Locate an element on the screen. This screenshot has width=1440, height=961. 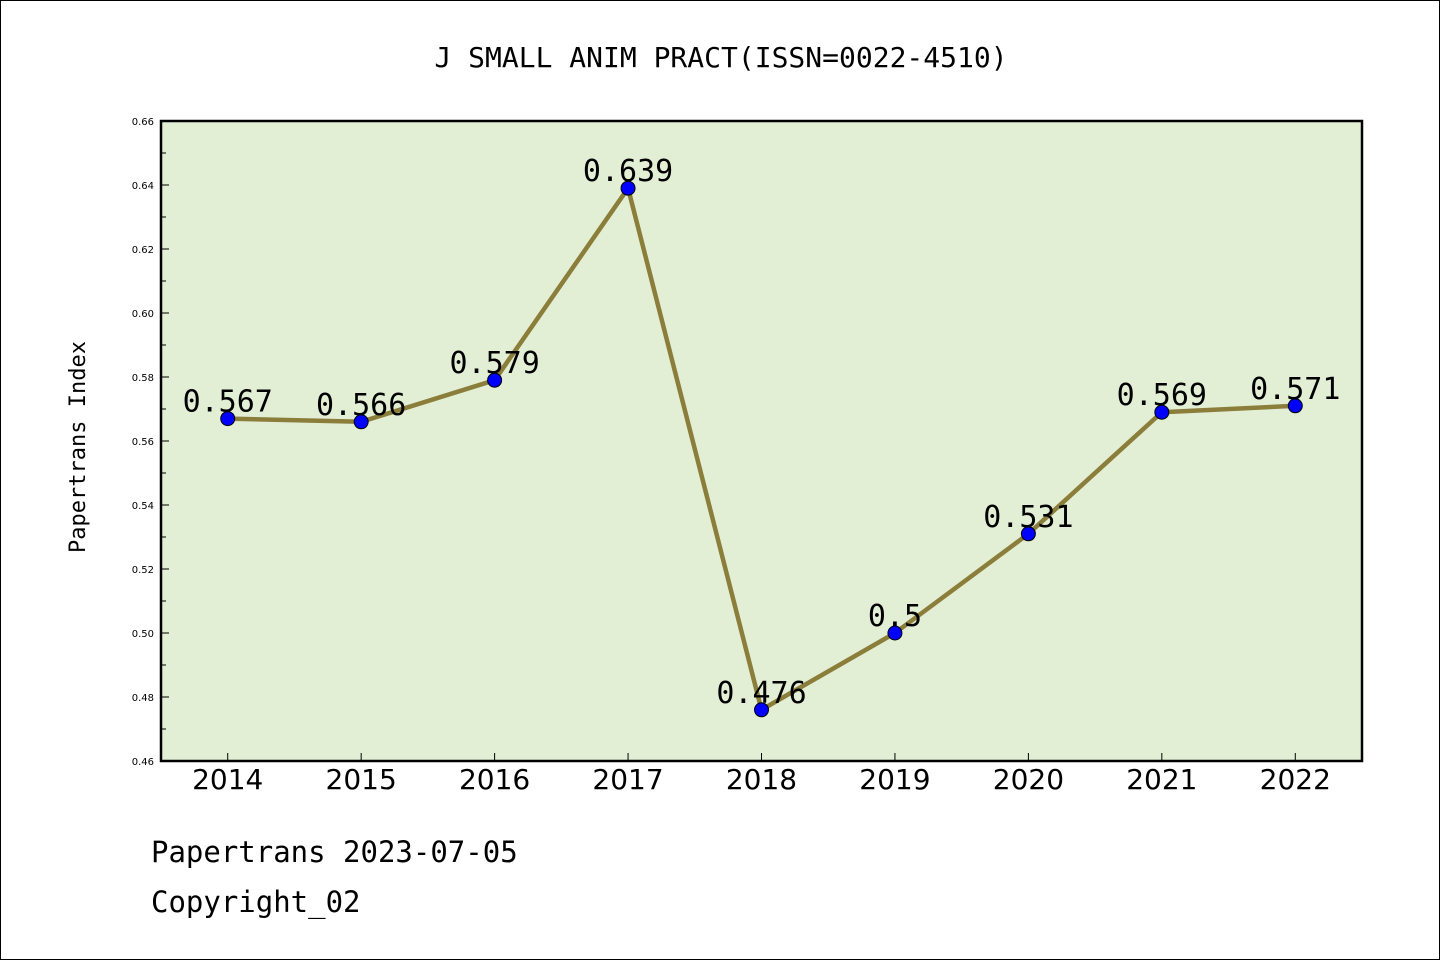
x-axis-ticks: 2014 2015 2016 2017 2018 2019 2020 2021 2022 is located at coordinates (761, 774).